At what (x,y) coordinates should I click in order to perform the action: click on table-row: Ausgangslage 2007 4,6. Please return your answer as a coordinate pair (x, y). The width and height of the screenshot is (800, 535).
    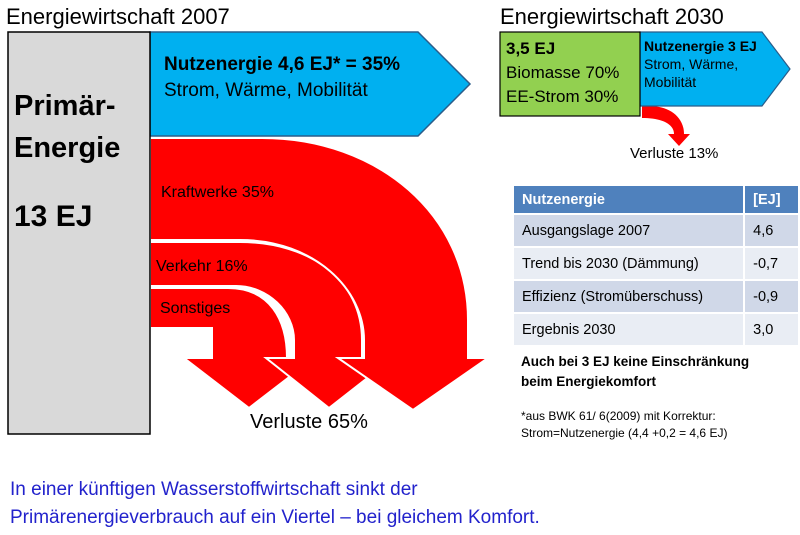
    Looking at the image, I should click on (657, 230).